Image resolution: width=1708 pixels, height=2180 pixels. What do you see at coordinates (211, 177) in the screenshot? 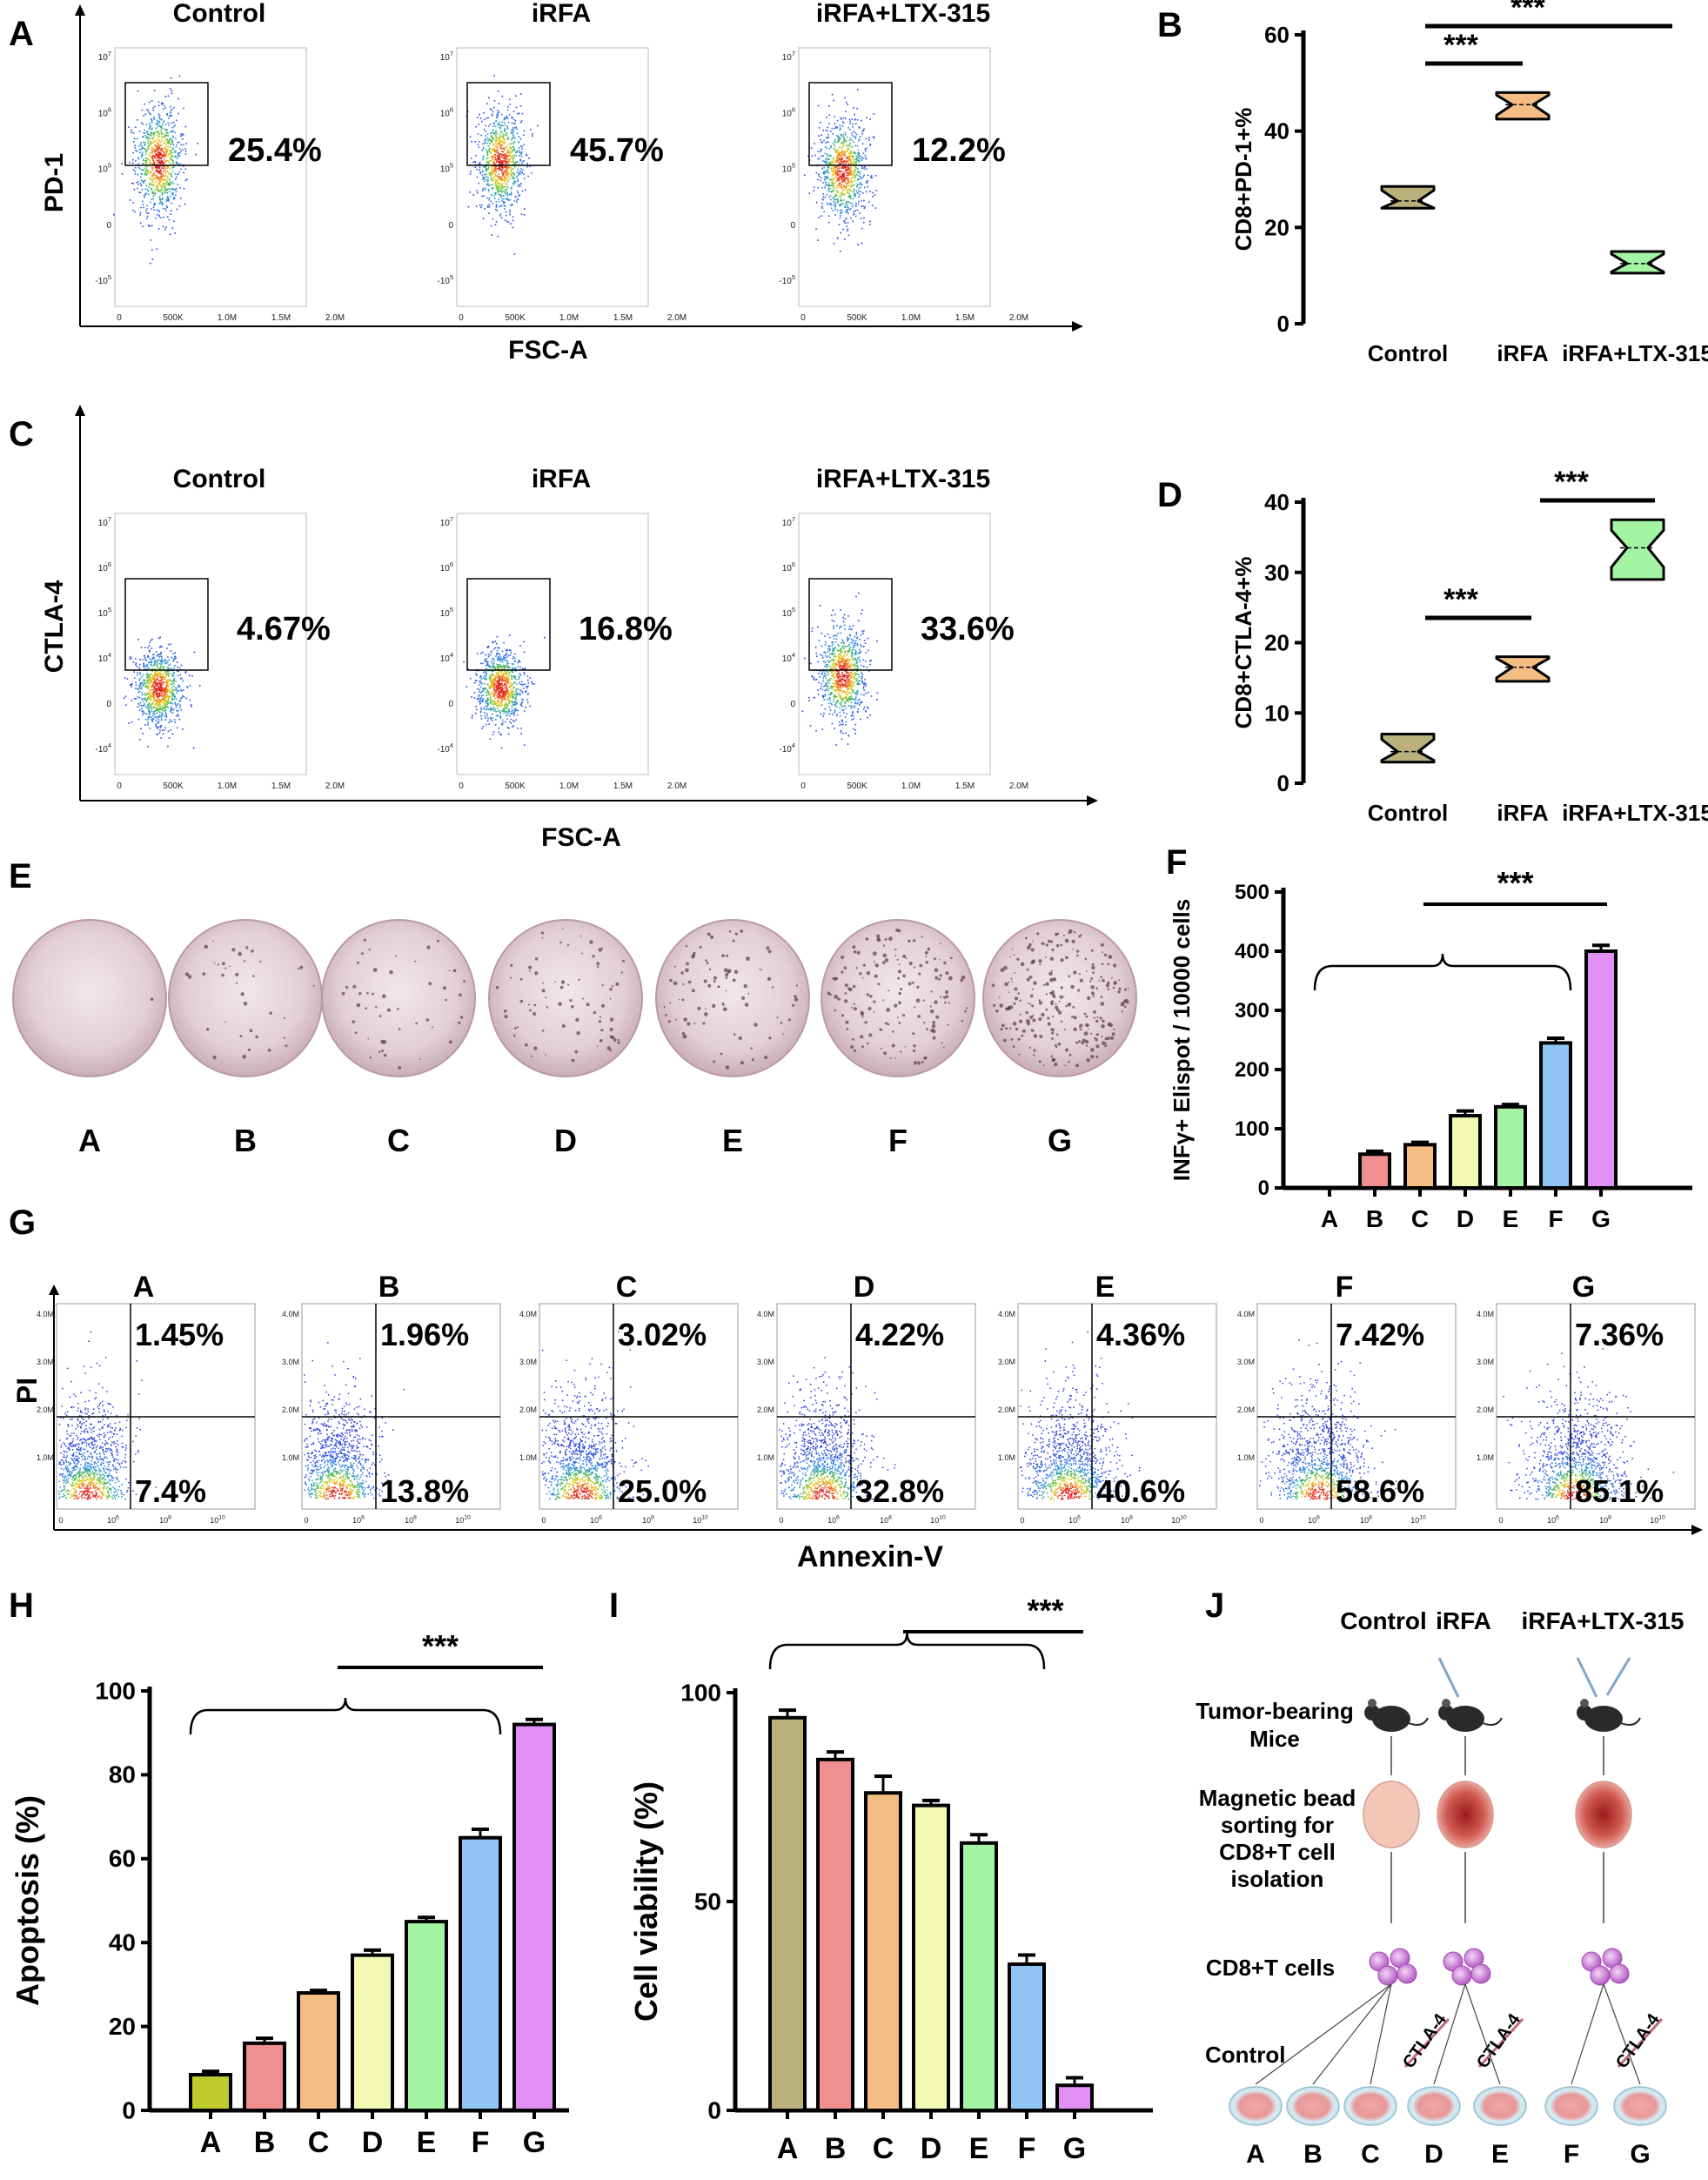
I see `flow-plot-frame` at bounding box center [211, 177].